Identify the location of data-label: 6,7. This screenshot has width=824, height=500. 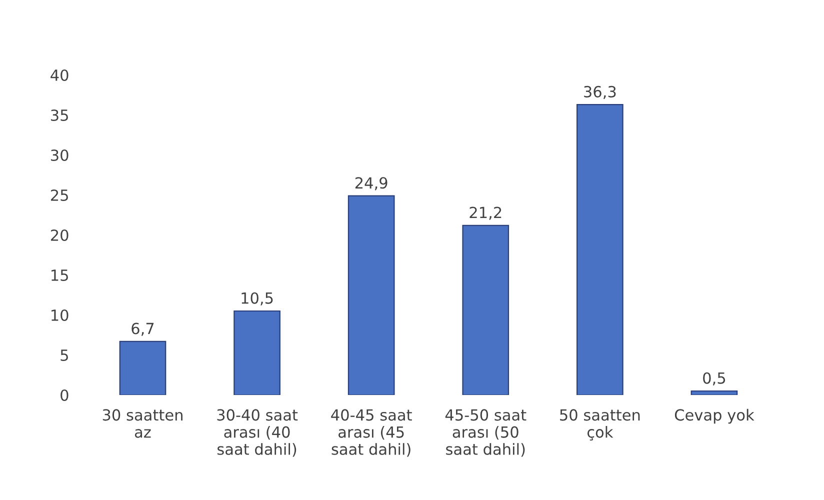
(143, 329).